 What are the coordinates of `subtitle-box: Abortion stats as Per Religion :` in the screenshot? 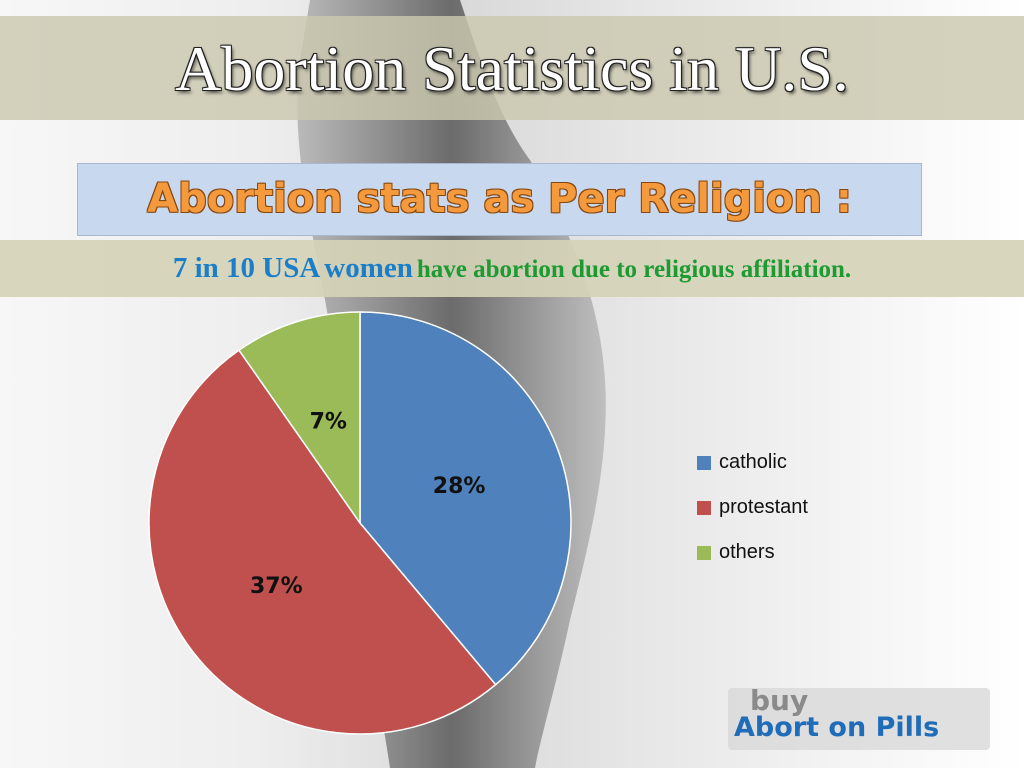 It's located at (499, 199).